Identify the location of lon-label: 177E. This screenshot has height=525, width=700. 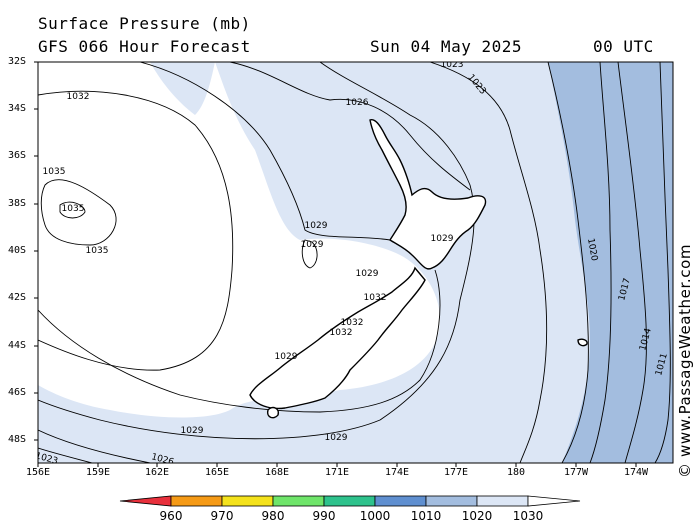
(456, 472).